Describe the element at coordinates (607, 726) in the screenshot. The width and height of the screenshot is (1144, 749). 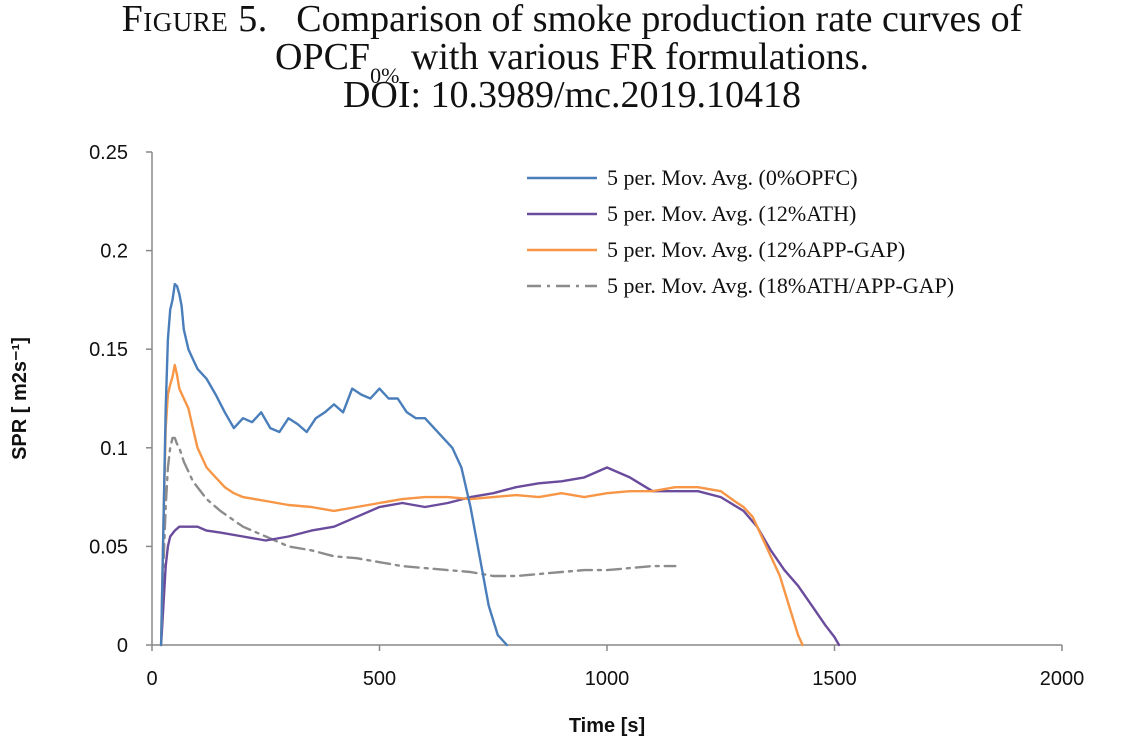
I see `x-axis-label: Time [s]` at that location.